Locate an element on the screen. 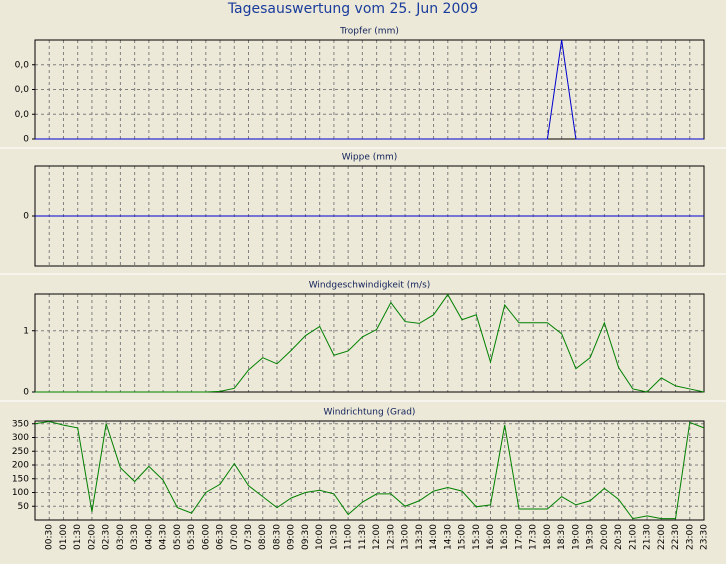 The height and width of the screenshot is (564, 726). x-tick-label: 03:30 is located at coordinates (135, 537).